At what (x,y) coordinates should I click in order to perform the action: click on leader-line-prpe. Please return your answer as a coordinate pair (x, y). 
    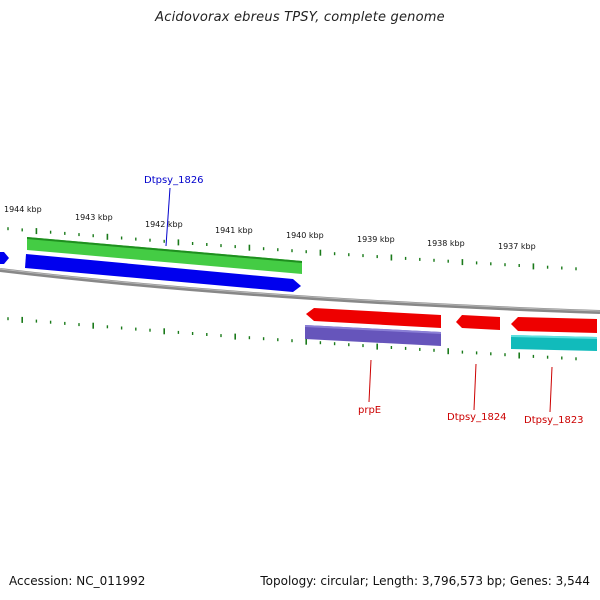
    Looking at the image, I should click on (370, 381).